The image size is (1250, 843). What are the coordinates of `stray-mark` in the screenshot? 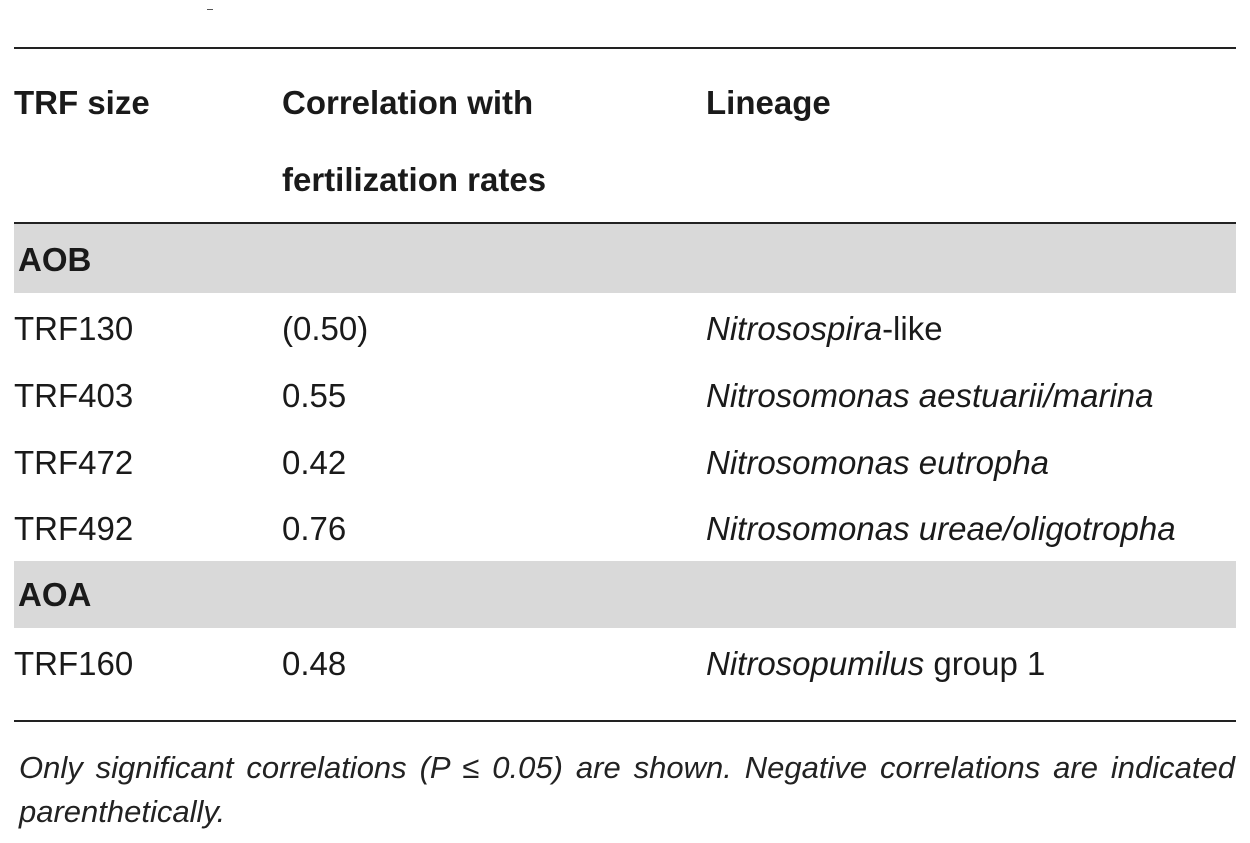 It's located at (210, 9).